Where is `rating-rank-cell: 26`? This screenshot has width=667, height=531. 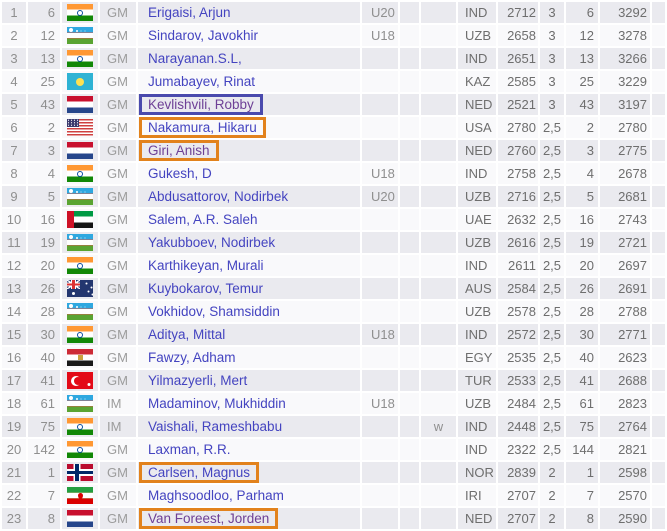
rating-rank-cell: 26 is located at coordinates (583, 289).